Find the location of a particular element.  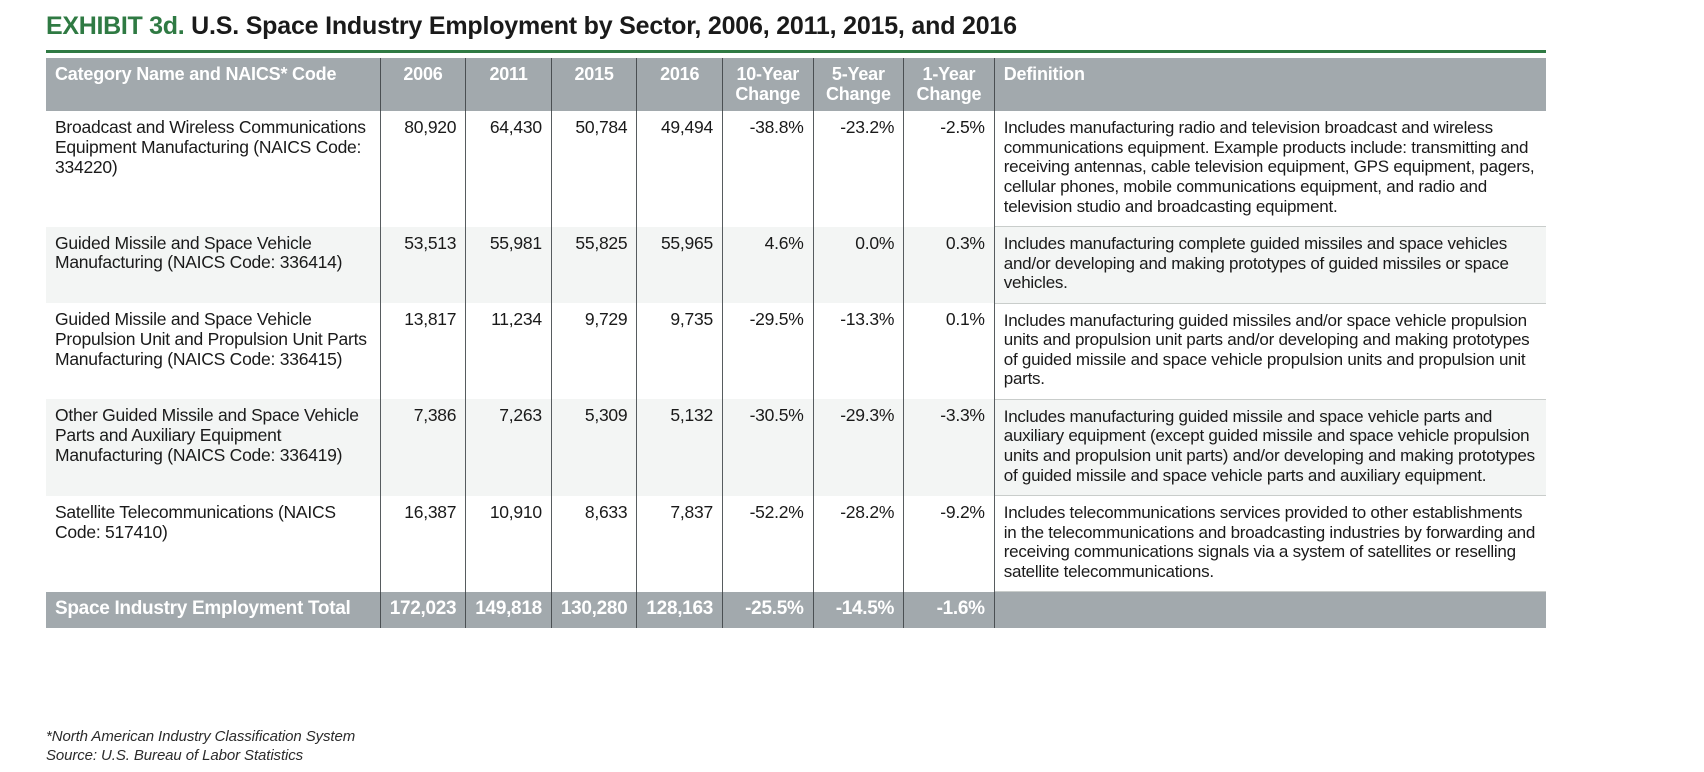

cell-2016: 7,837 is located at coordinates (679, 543).